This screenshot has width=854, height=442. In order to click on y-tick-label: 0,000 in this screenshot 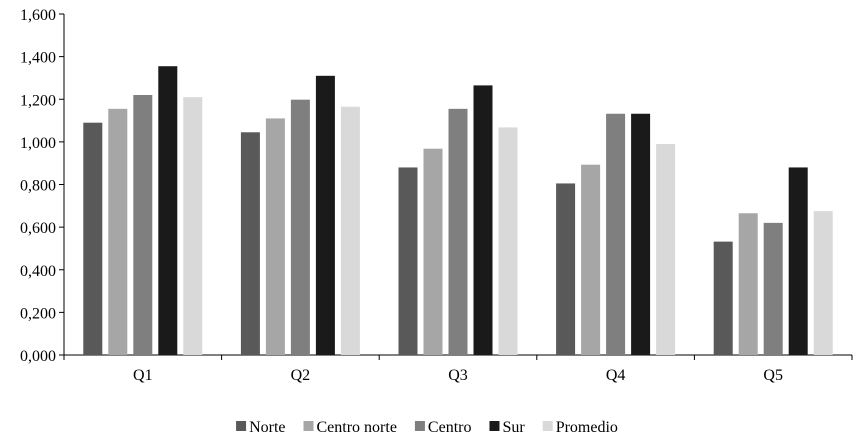, I will do `click(38, 356)`.